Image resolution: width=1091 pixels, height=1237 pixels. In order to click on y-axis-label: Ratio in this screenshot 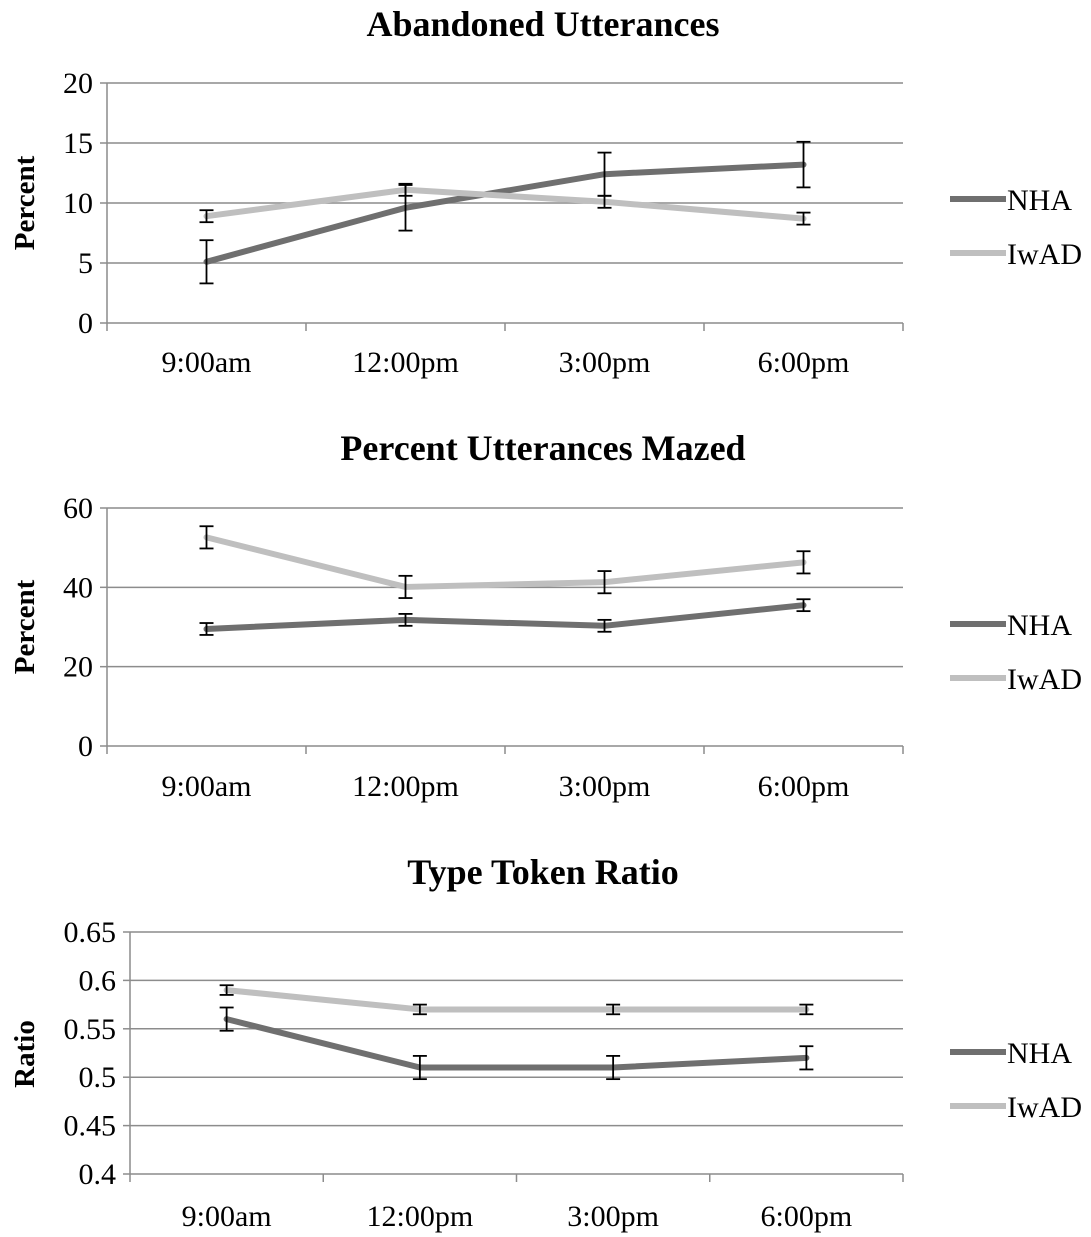, I will do `click(25, 1054)`.